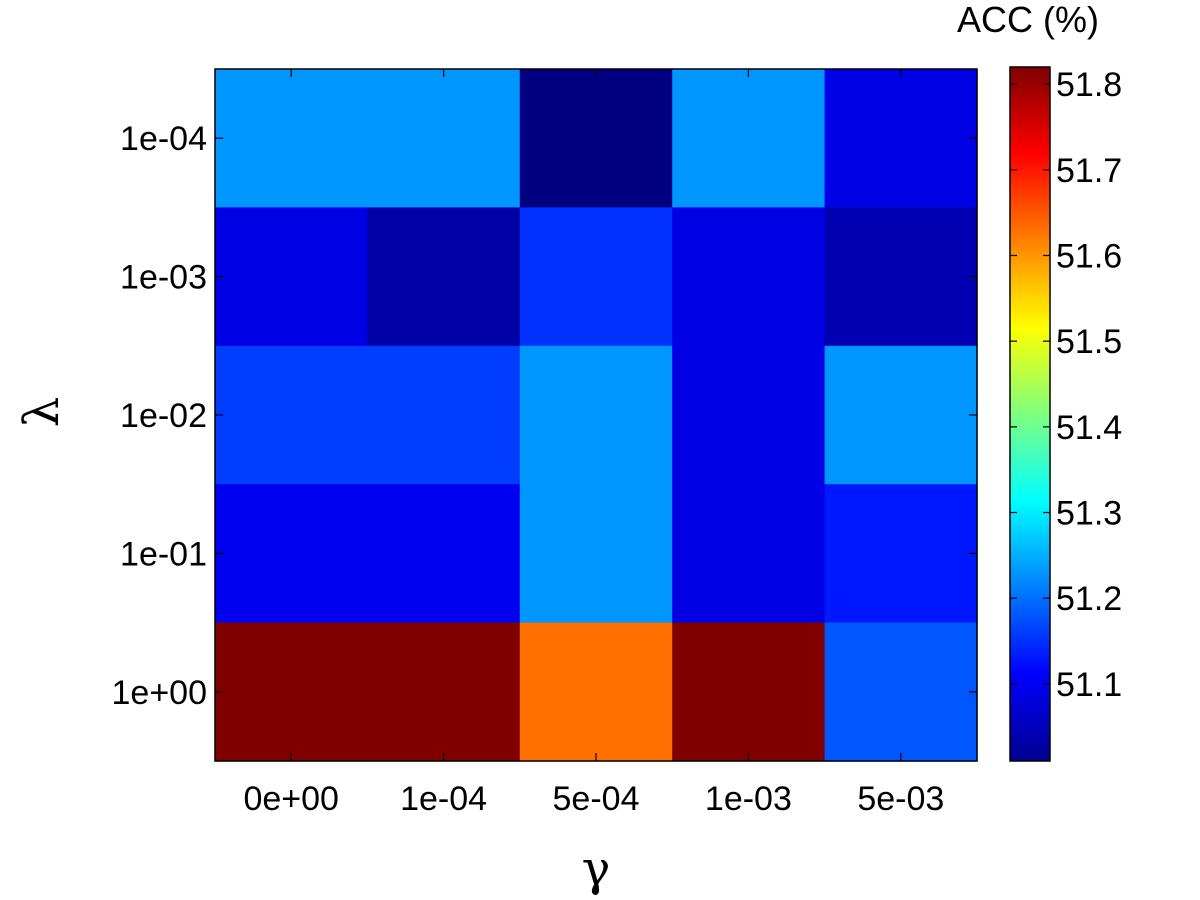 Image resolution: width=1200 pixels, height=900 pixels. What do you see at coordinates (163, 278) in the screenshot?
I see `y-tick-label: 1e-03` at bounding box center [163, 278].